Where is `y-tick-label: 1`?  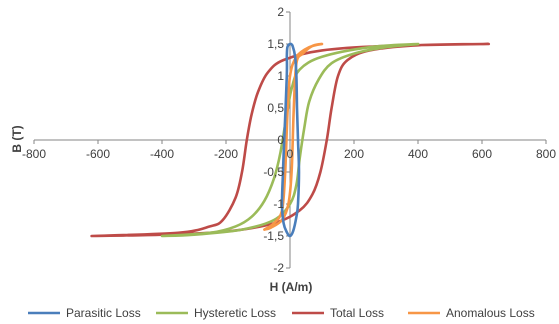
y-tick-label: 1 is located at coordinates (280, 76).